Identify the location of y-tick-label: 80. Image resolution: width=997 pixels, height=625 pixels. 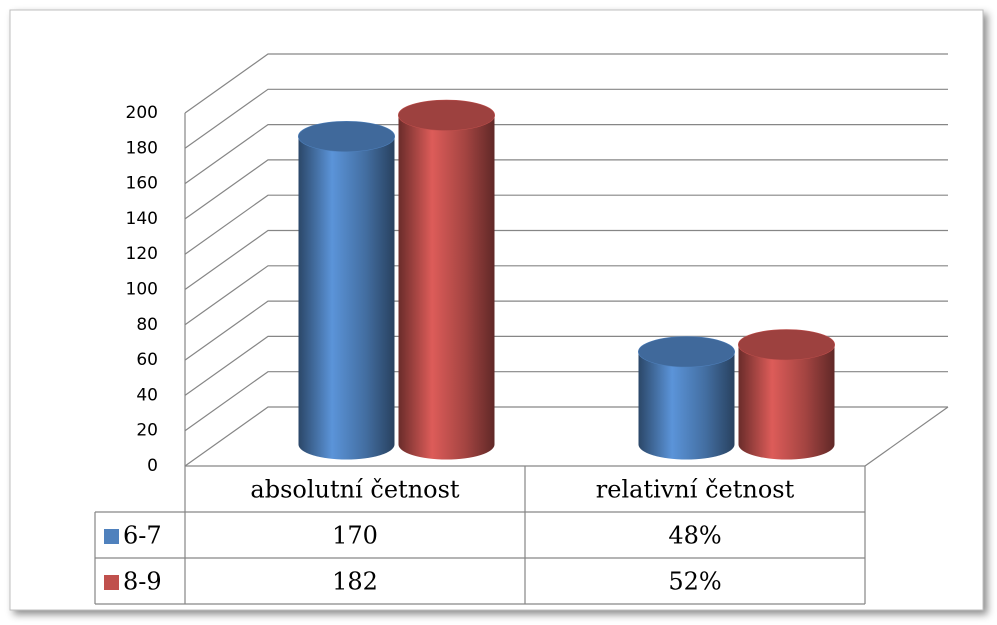
(147, 325).